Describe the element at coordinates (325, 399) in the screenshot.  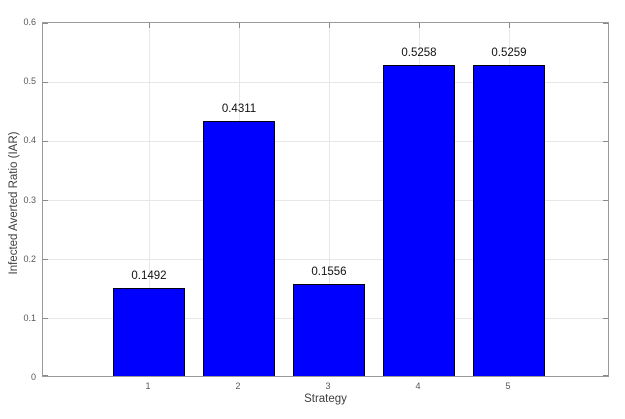
I see `x-axis-label: Strategy` at that location.